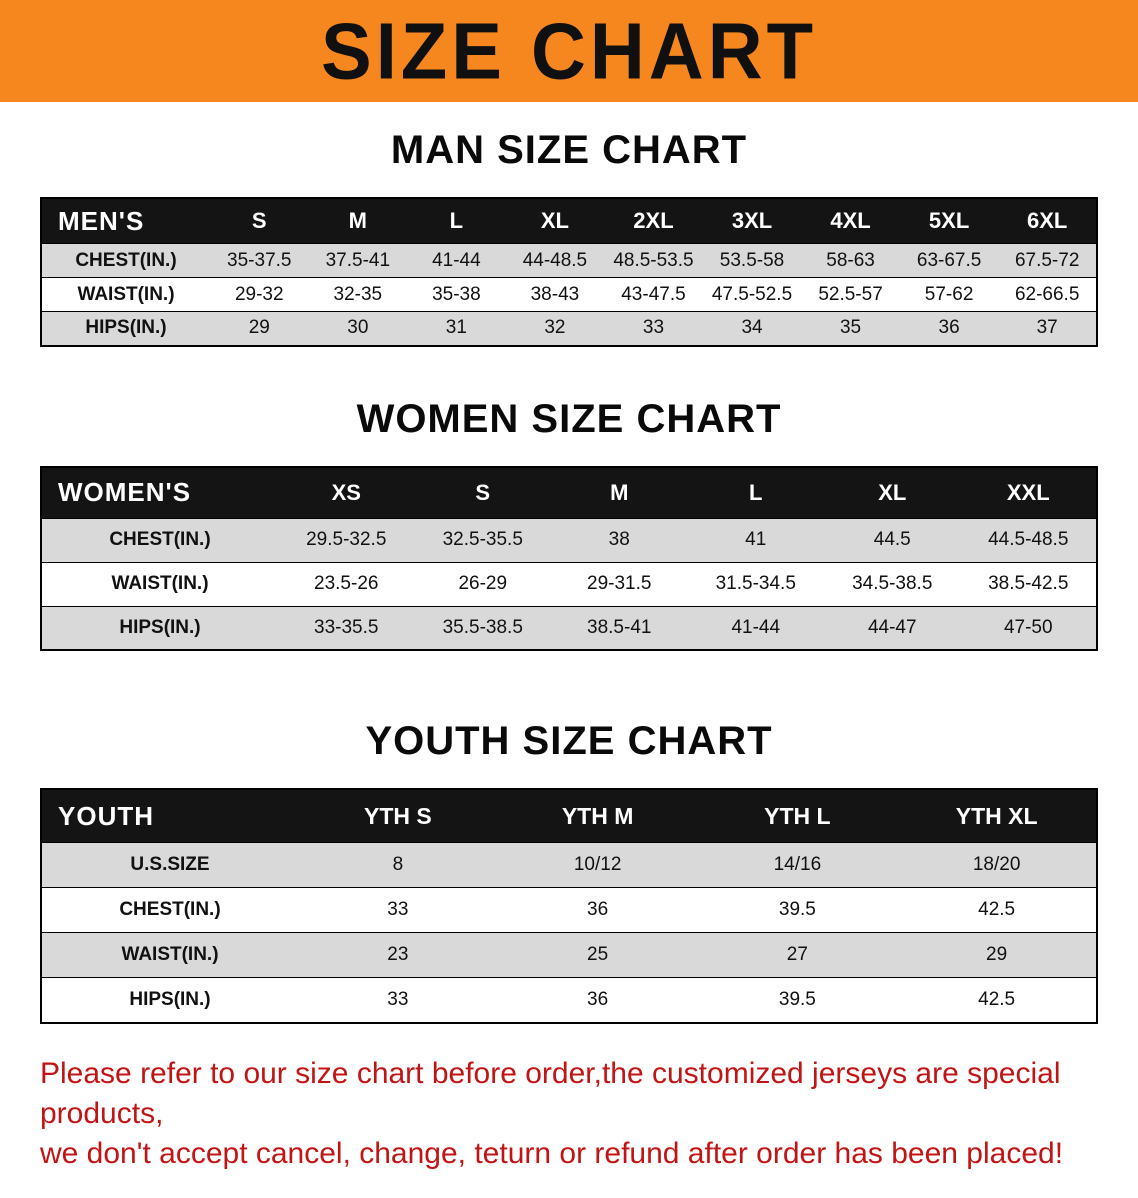 This screenshot has height=1198, width=1138. I want to click on youth-section-heading: YOUTH SIZE CHART, so click(569, 741).